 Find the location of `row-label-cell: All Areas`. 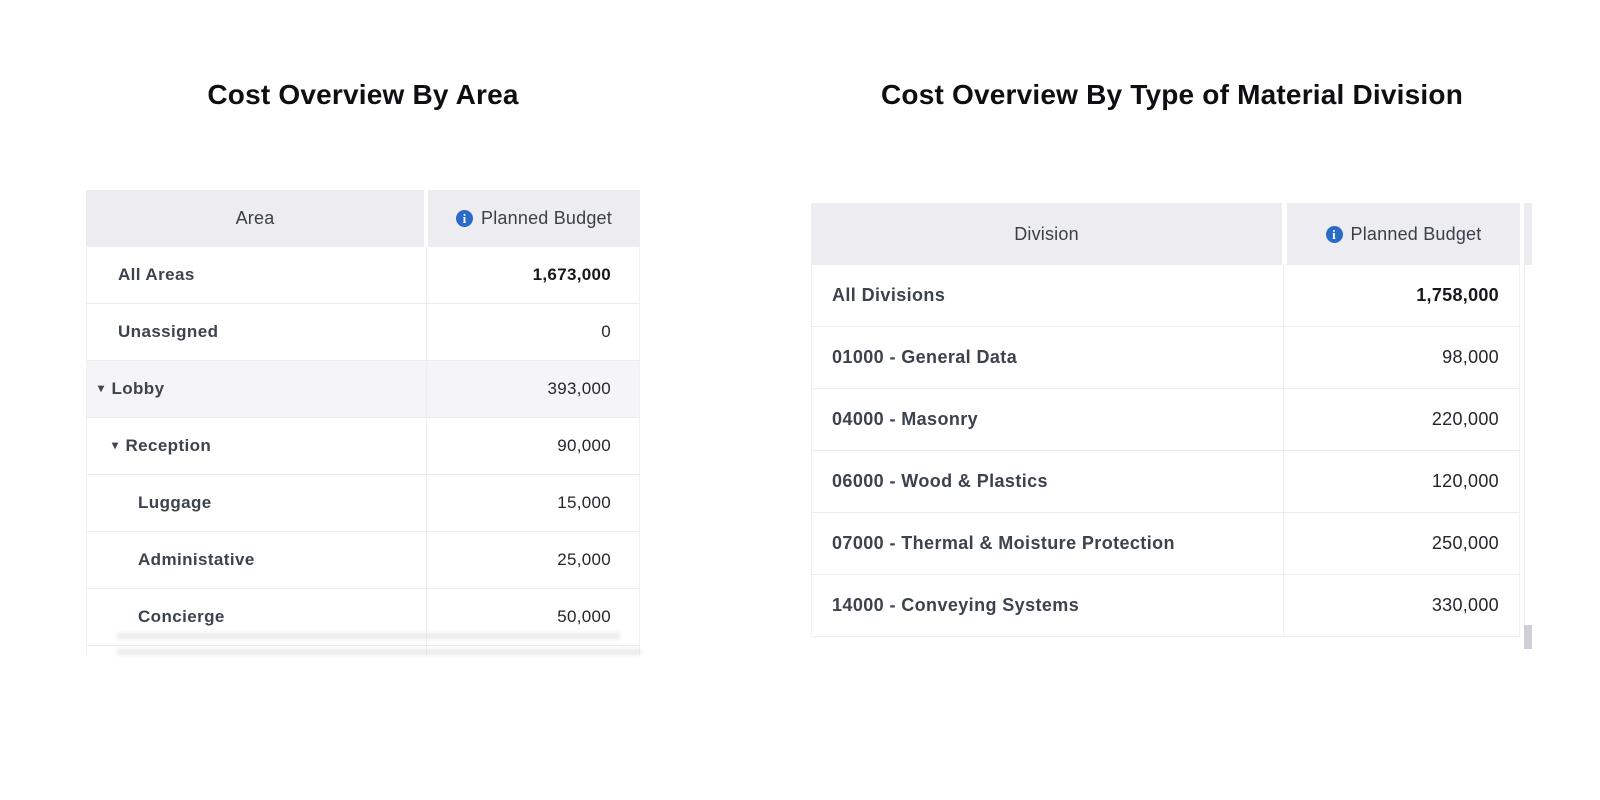

row-label-cell: All Areas is located at coordinates (257, 275).